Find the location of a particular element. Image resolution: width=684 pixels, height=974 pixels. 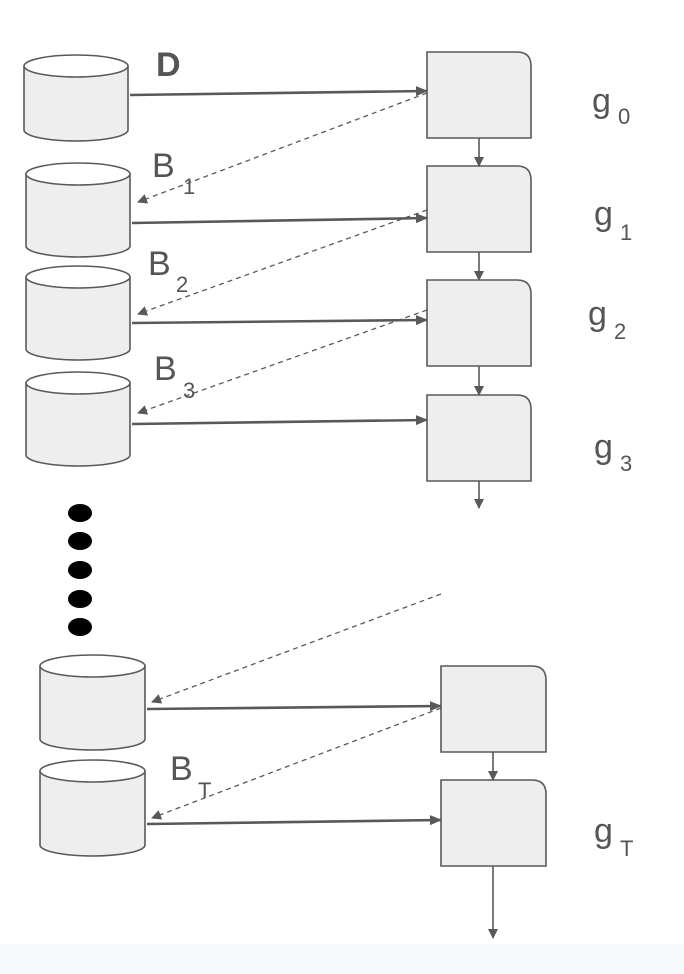

dataset-cylinders is located at coordinates (84, 455).